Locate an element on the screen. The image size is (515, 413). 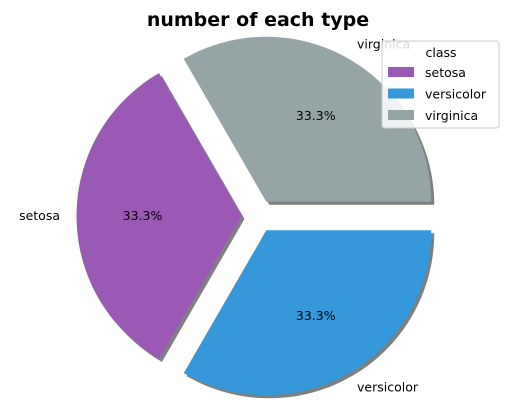
legend-swatch-versicolor is located at coordinates (401, 94).